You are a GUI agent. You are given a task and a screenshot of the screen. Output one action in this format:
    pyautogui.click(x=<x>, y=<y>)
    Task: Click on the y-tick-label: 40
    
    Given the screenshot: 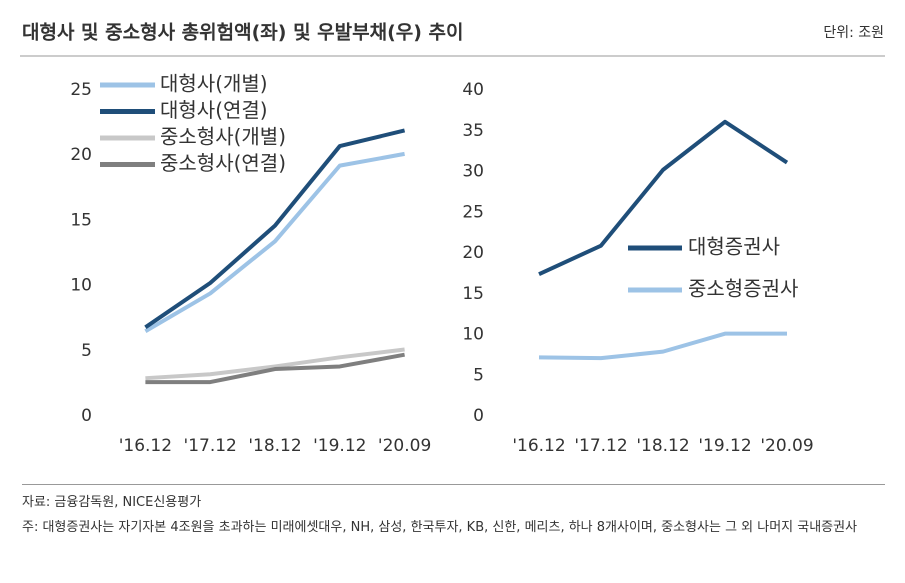 What is the action you would take?
    pyautogui.click(x=473, y=90)
    